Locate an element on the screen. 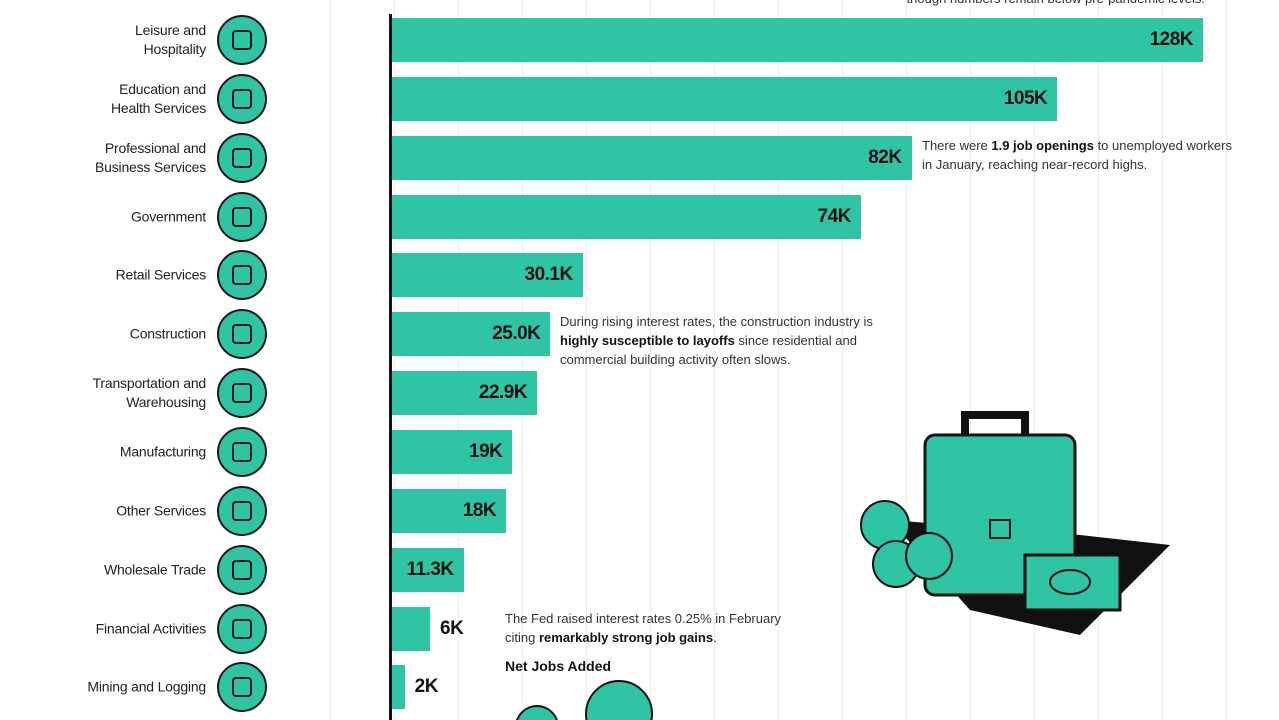 This screenshot has height=720, width=1279. category-label: Professional and Business Services is located at coordinates (150, 157).